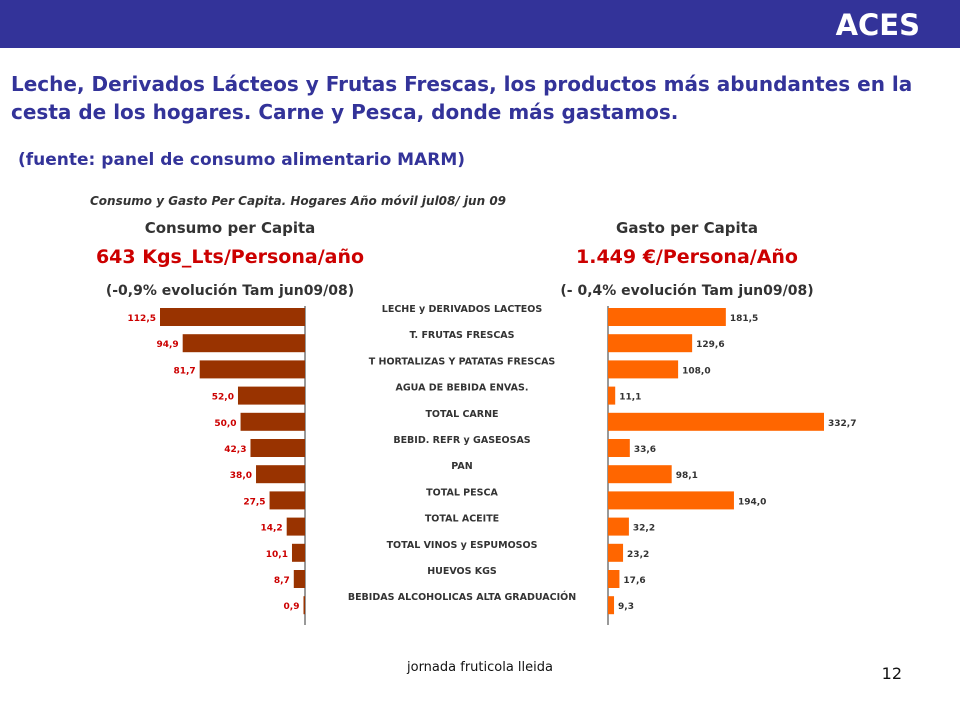  I want to click on category-label: TOTAL CARNE, so click(461, 414).